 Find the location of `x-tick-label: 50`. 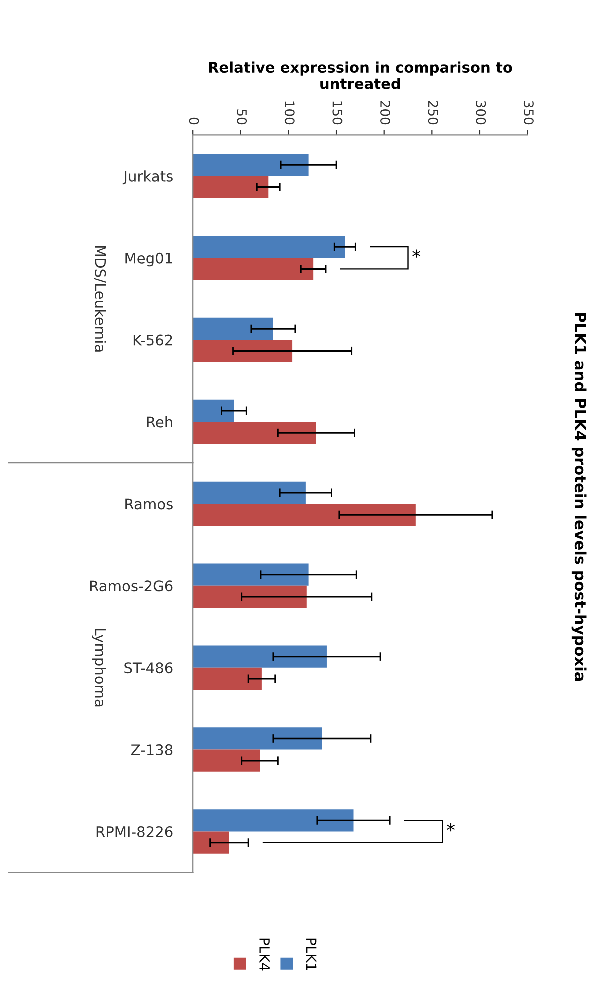

x-tick-label: 50 is located at coordinates (242, 117).